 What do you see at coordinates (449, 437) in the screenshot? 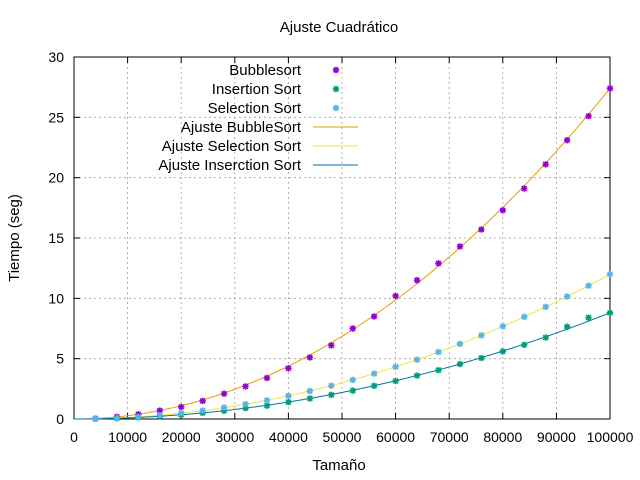
I see `x-tick-label: 70000` at bounding box center [449, 437].